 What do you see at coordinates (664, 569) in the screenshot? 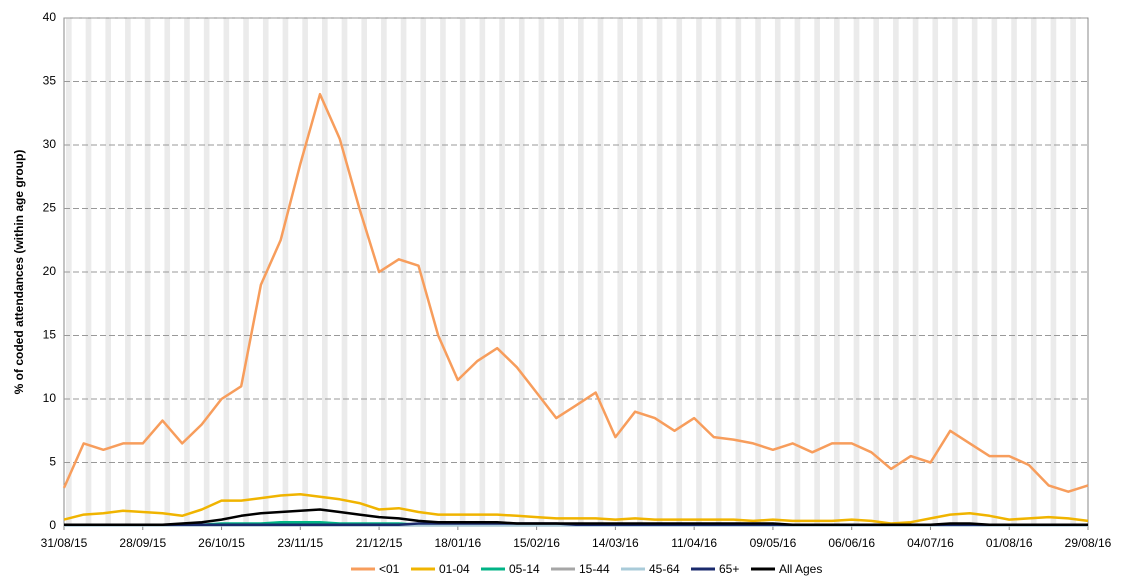
I see `legend-label: 45-64` at bounding box center [664, 569].